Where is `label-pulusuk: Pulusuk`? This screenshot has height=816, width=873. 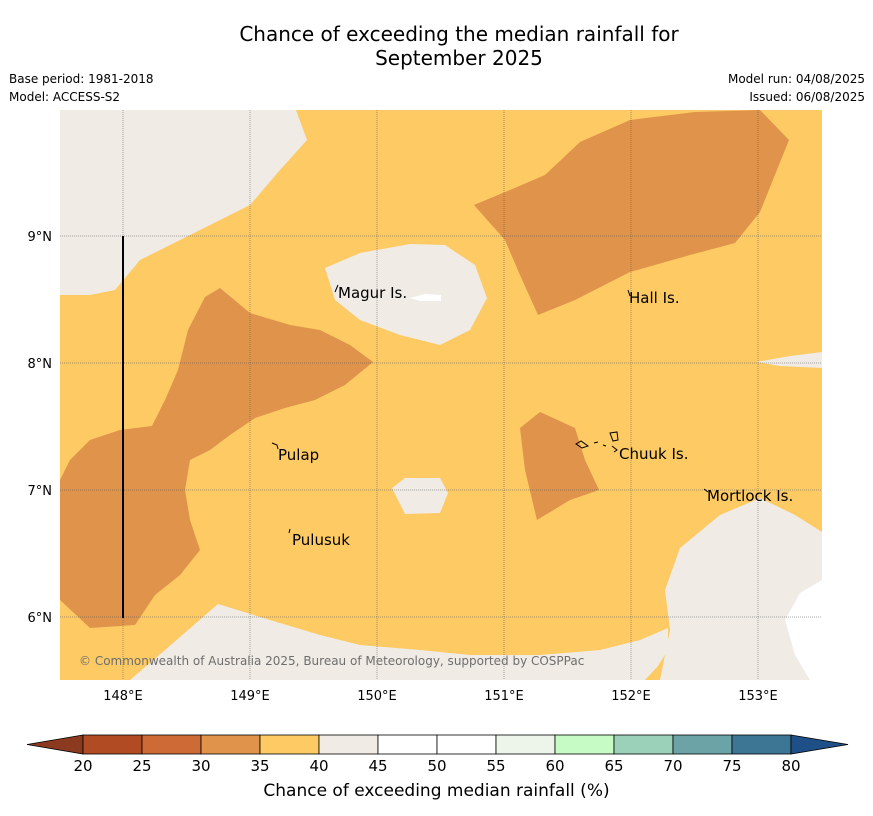 label-pulusuk: Pulusuk is located at coordinates (321, 540).